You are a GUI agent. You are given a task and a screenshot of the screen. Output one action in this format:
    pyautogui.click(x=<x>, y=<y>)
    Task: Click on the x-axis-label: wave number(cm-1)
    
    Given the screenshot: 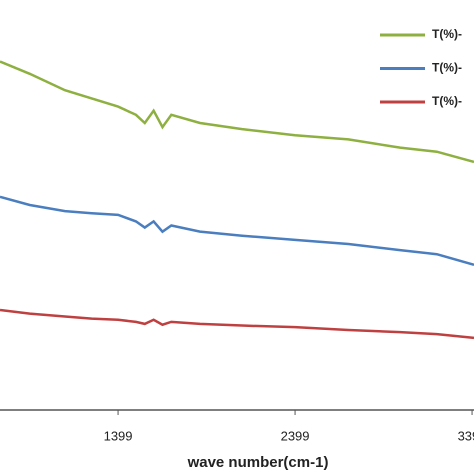 What is the action you would take?
    pyautogui.click(x=258, y=462)
    